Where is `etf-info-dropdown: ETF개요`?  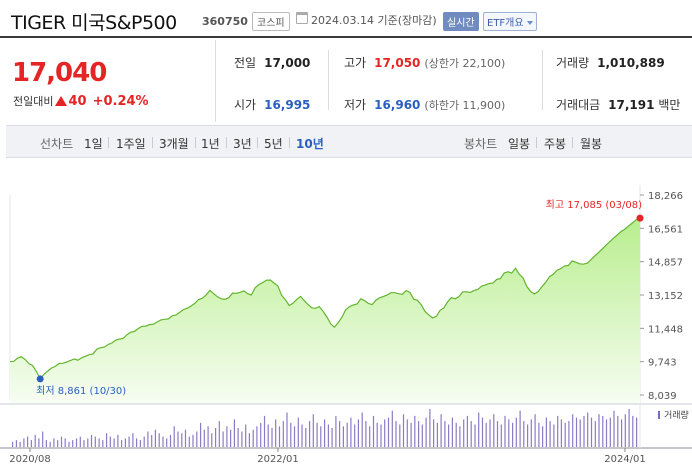
etf-info-dropdown: ETF개요 is located at coordinates (510, 21).